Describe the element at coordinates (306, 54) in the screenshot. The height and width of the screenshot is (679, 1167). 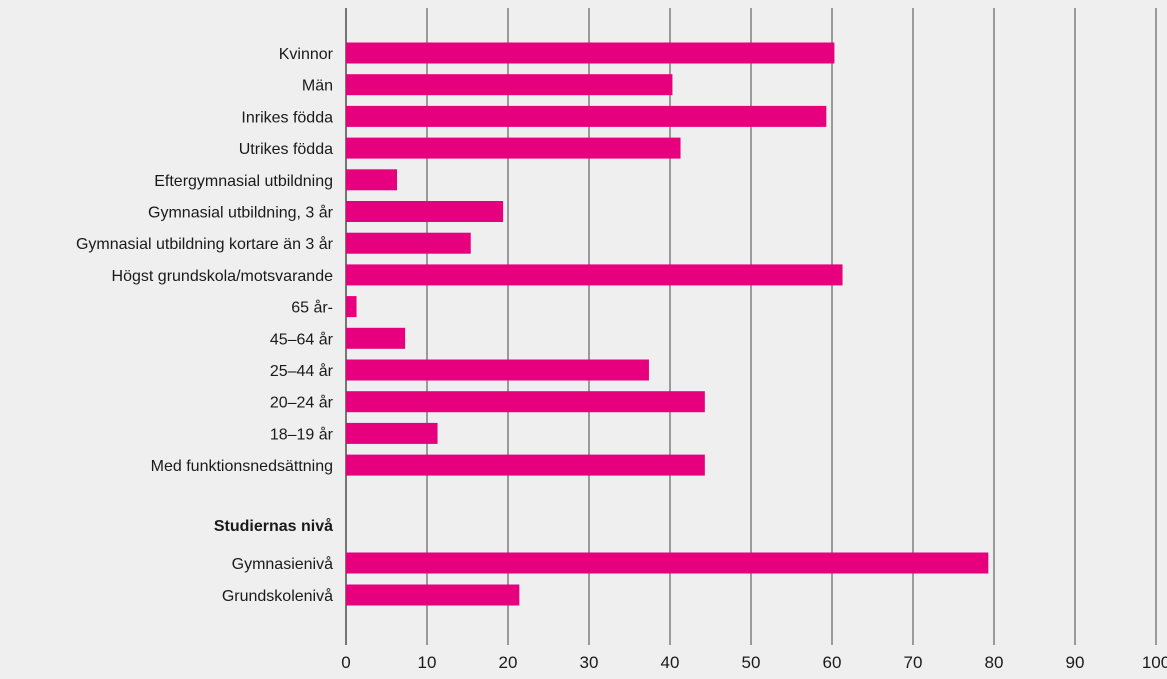
I see `category-label: Kvinnor` at that location.